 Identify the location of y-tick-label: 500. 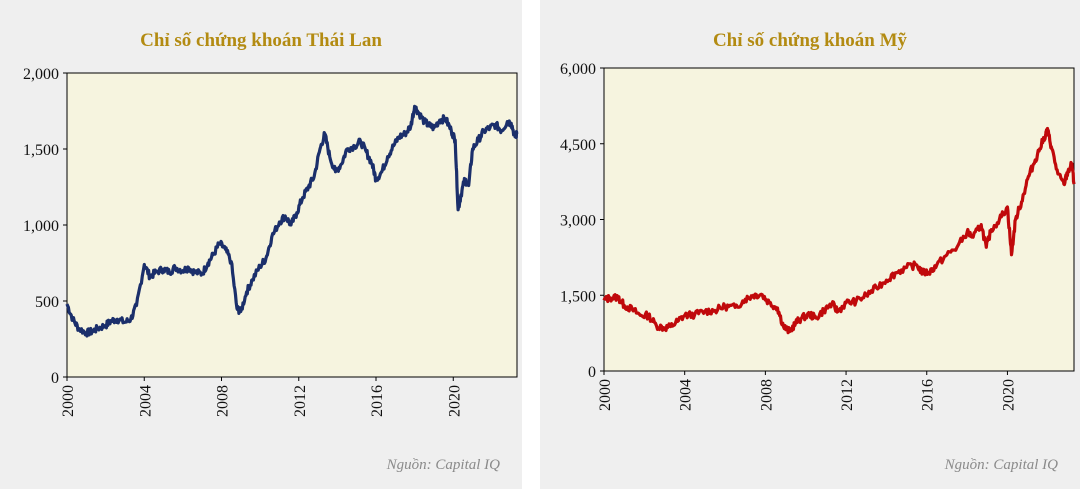
(47, 302).